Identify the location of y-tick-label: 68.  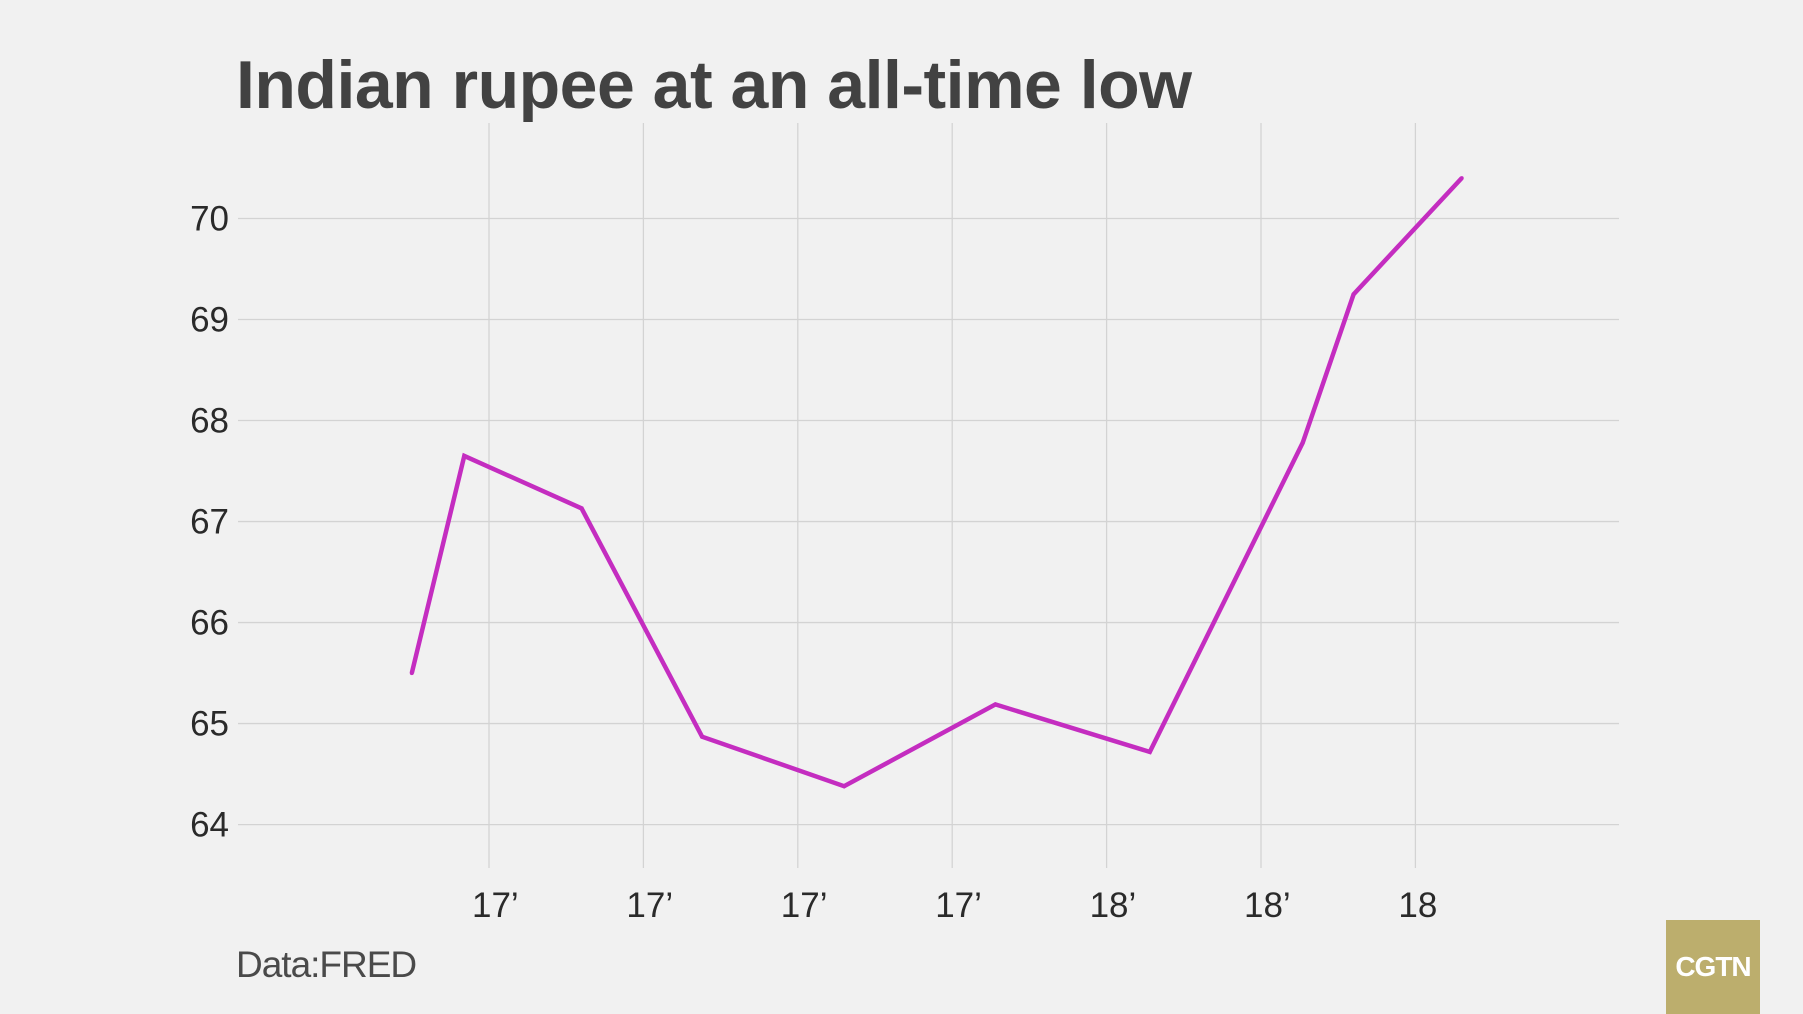
(209, 421).